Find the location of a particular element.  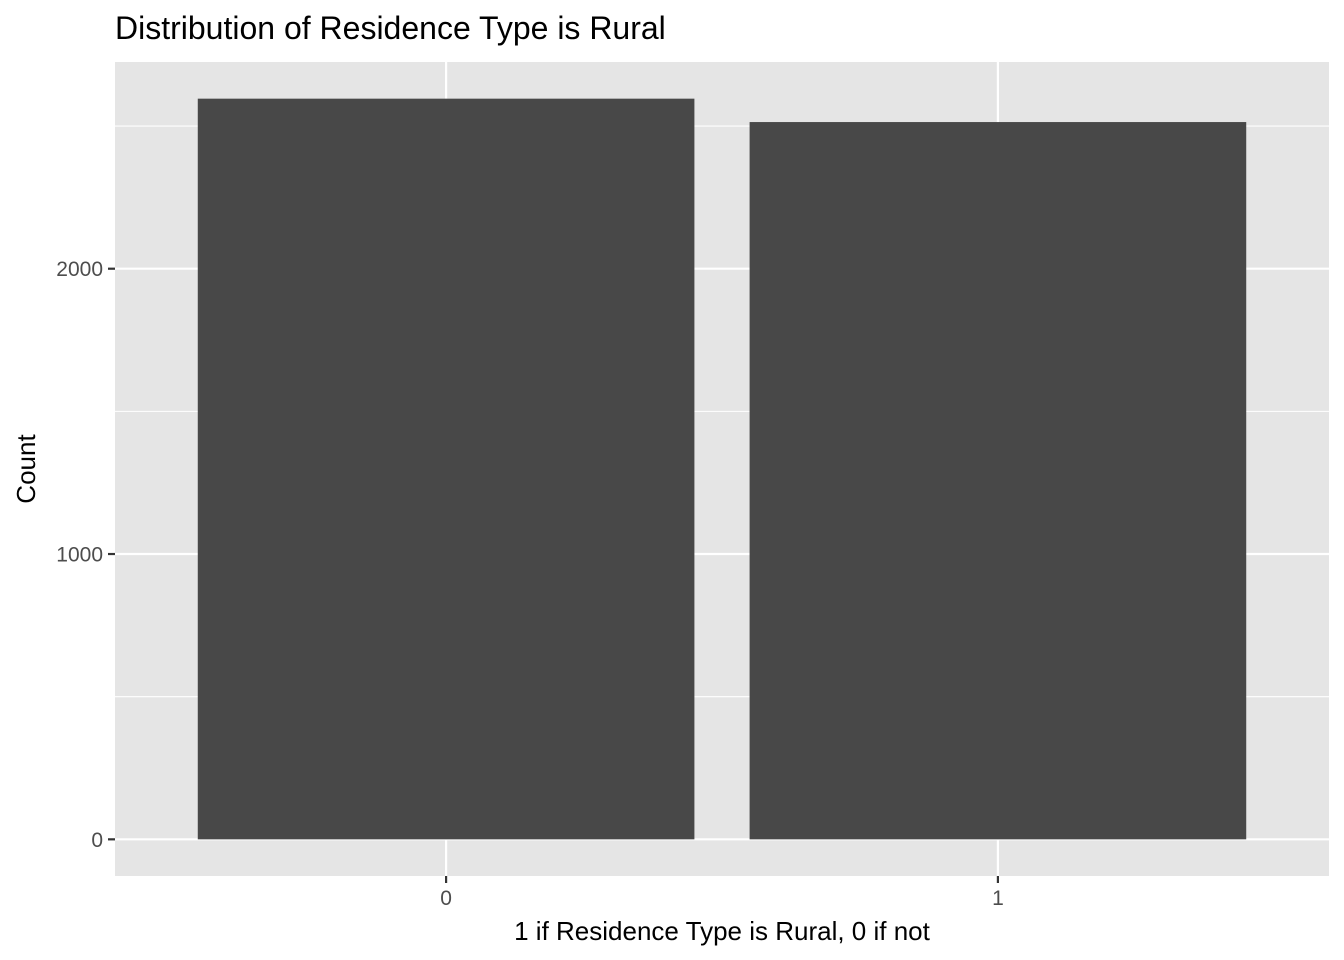

x-axis-title: 1 if Residence Type is Rural, 0 if not is located at coordinates (722, 931).